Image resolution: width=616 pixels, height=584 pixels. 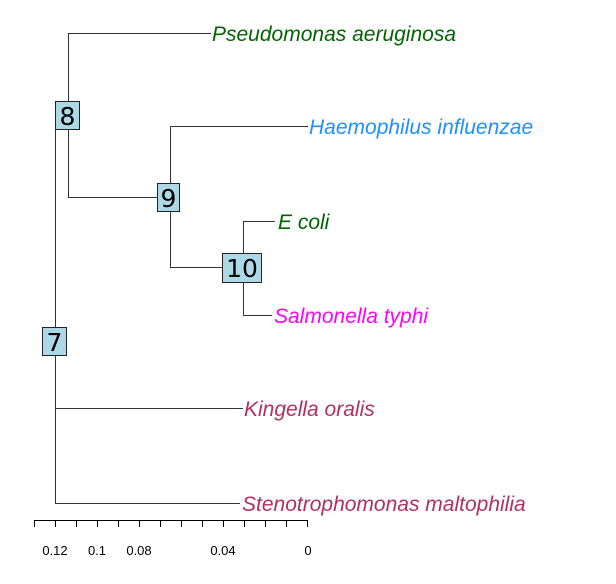 I want to click on axis-tick-label: 0.04, so click(x=222, y=550).